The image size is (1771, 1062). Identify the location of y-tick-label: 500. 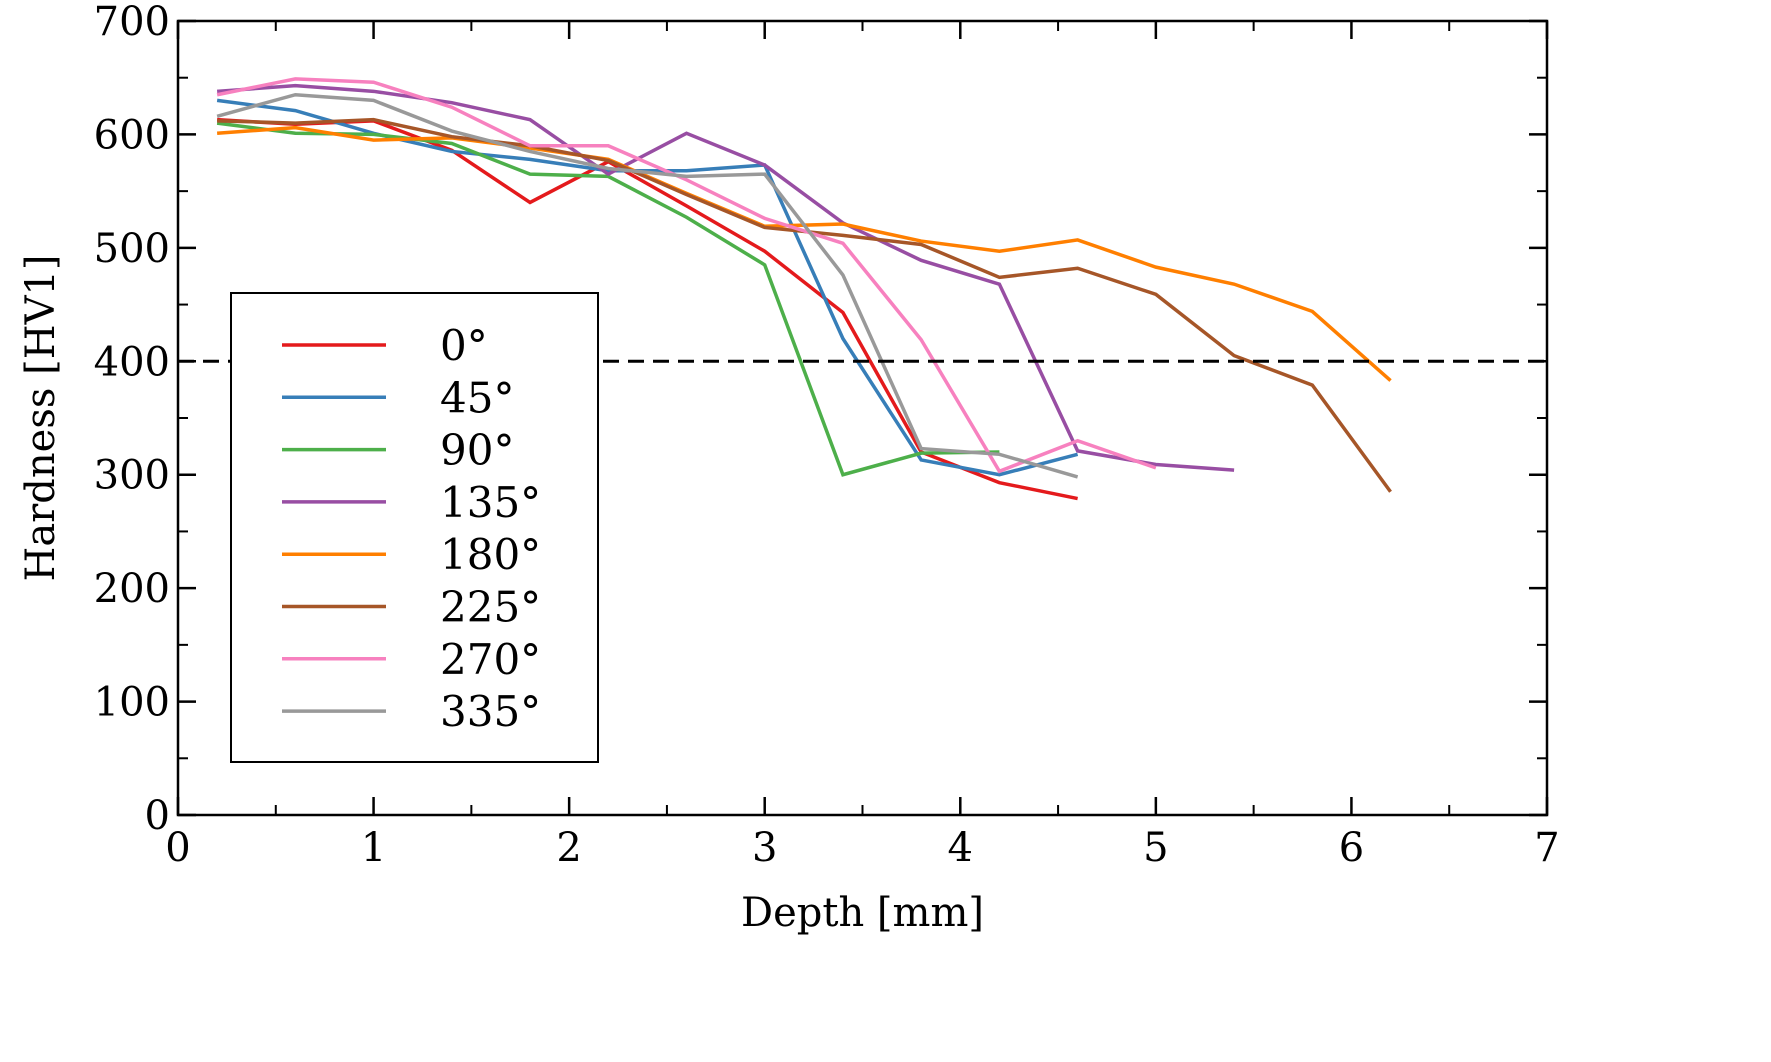
(132, 249).